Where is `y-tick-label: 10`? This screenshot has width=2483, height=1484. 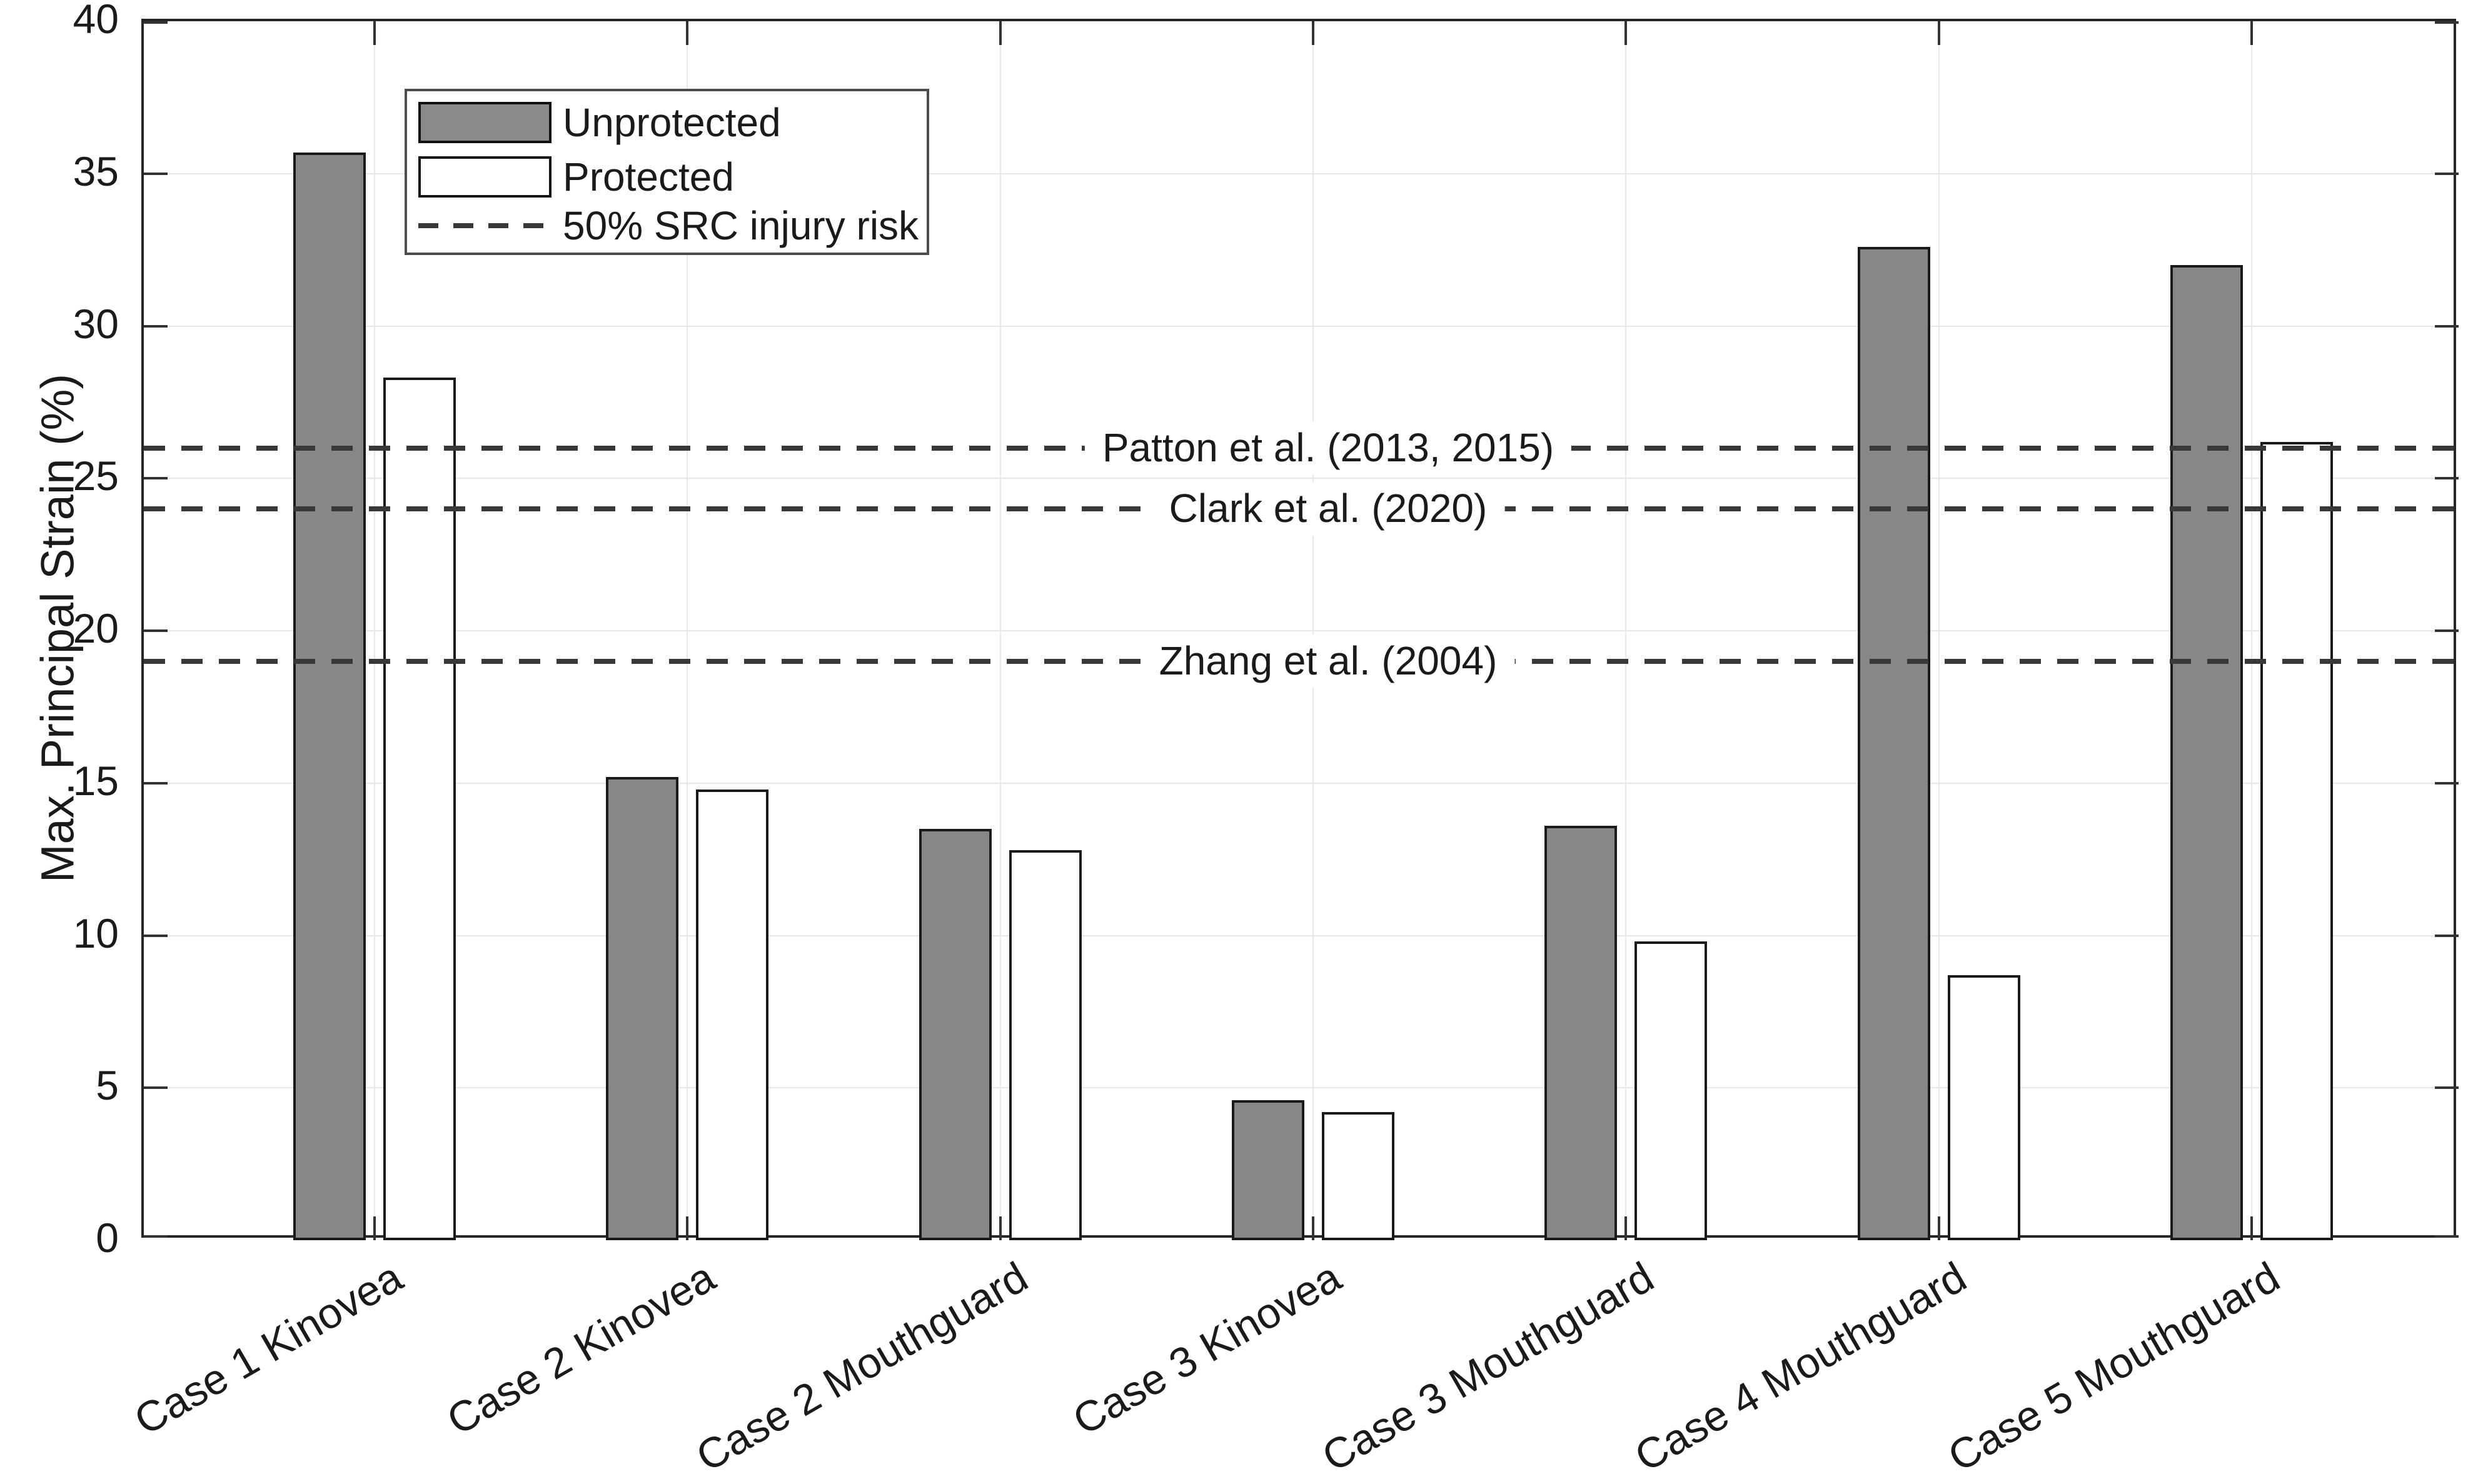 y-tick-label: 10 is located at coordinates (96, 933).